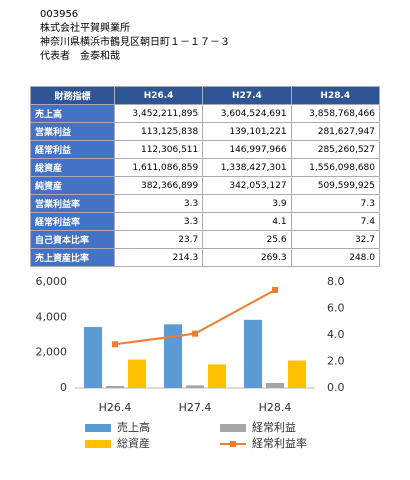  I want to click on legend-label: 売上高, so click(133, 427).